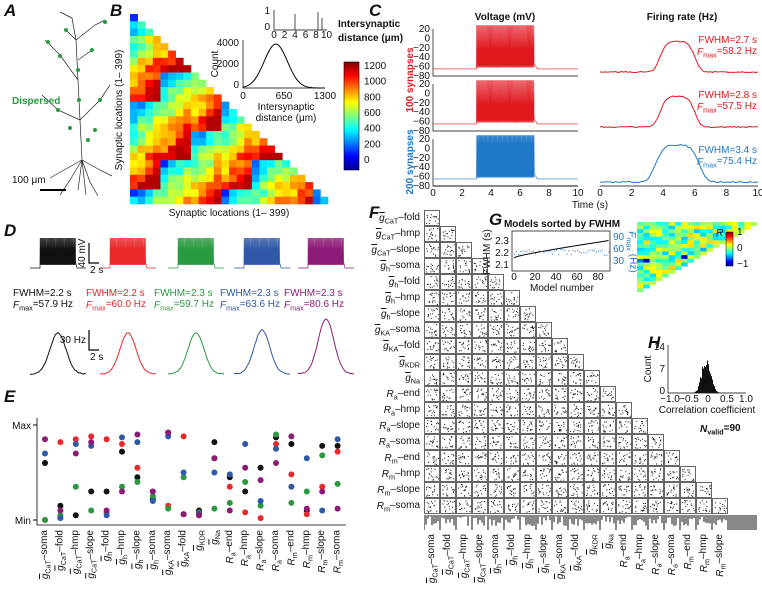 The height and width of the screenshot is (589, 762). What do you see at coordinates (727, 150) in the screenshot?
I see `fwhm-label: FWHM=3.4 s` at bounding box center [727, 150].